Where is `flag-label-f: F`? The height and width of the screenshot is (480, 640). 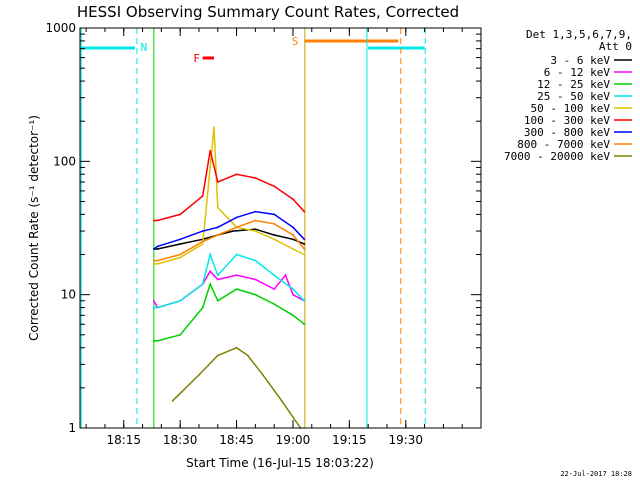 flag-label-f: F is located at coordinates (196, 58).